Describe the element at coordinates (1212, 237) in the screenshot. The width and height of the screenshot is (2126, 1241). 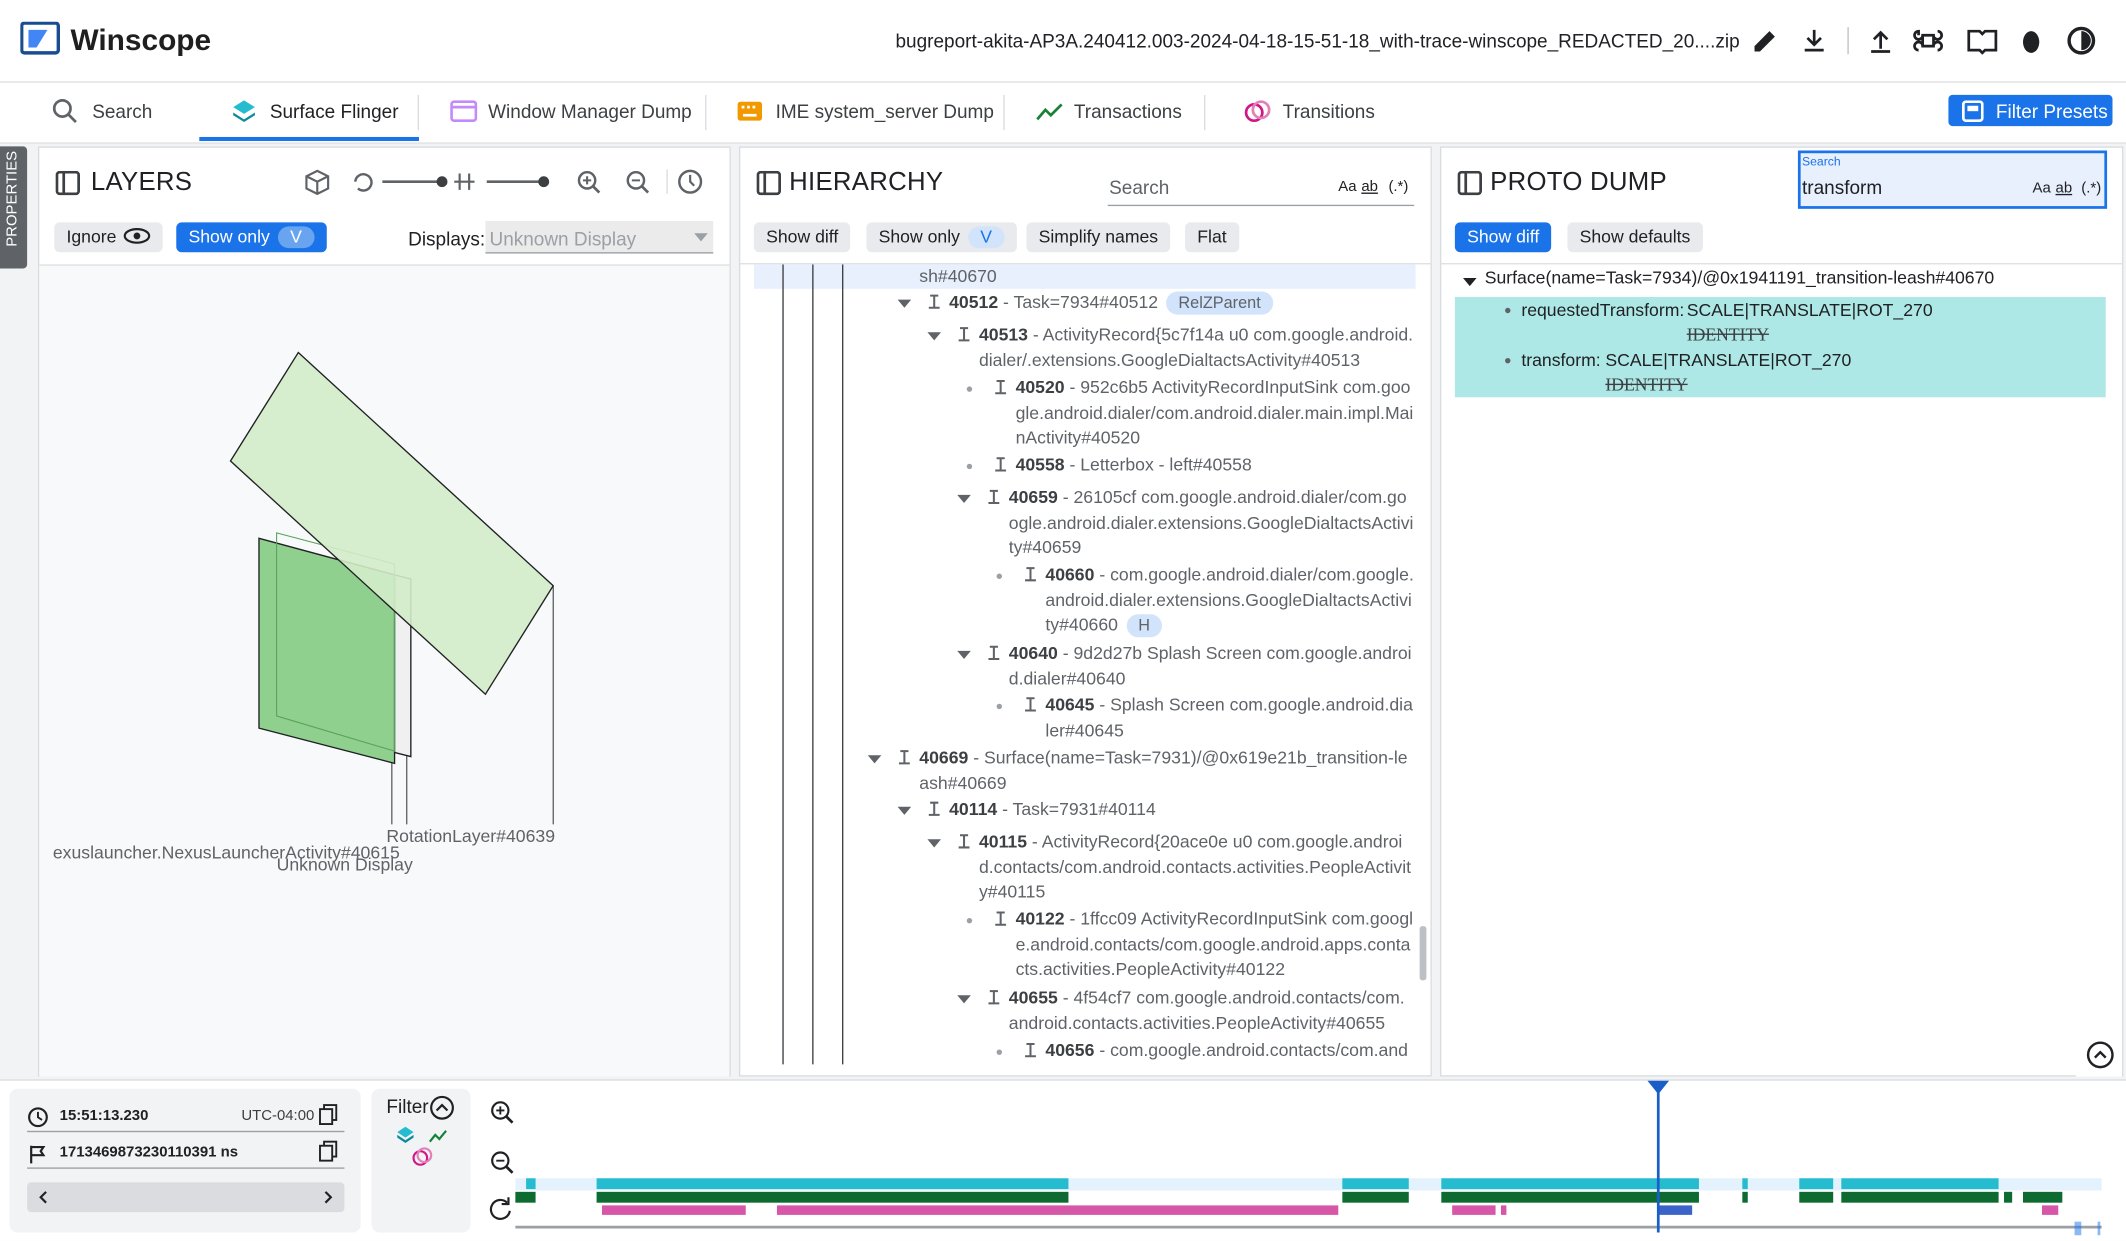
I see `flat-button: Flat` at that location.